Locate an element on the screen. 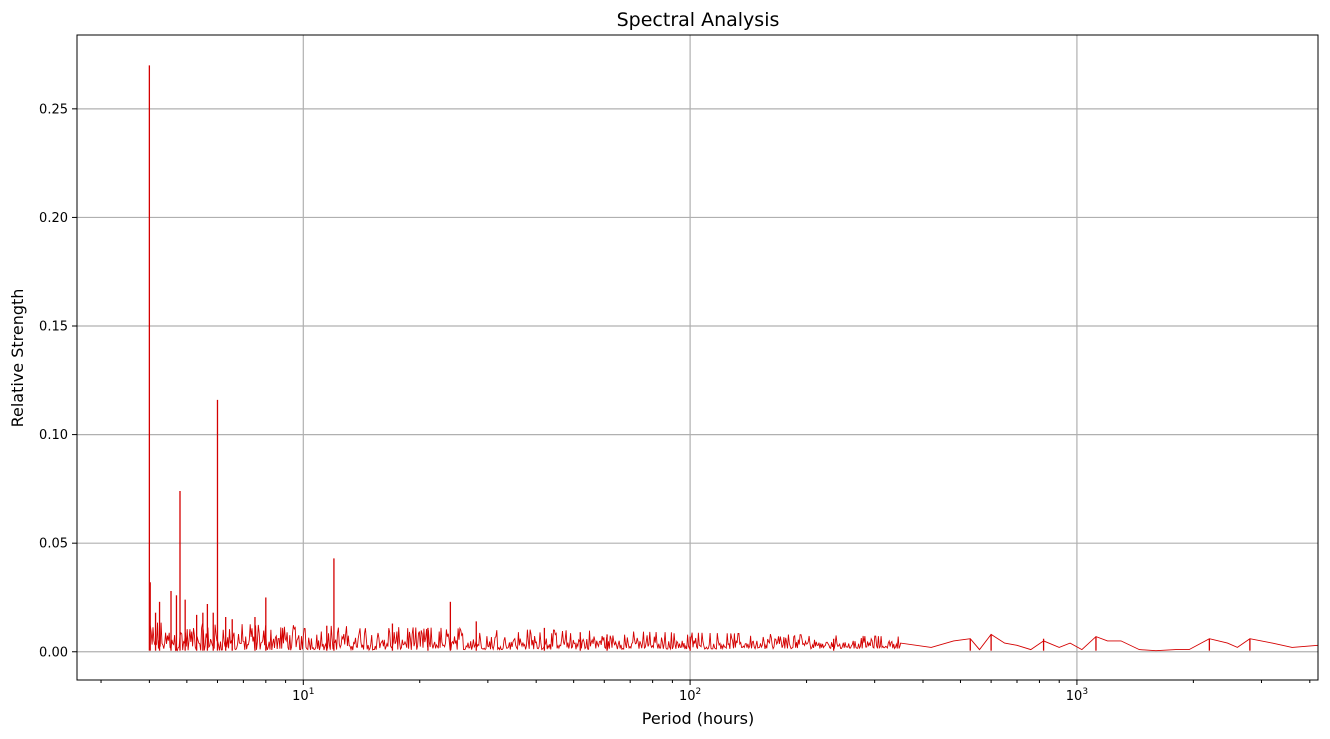 The width and height of the screenshot is (1330, 739). y-tick-label: 0.20 is located at coordinates (53, 218).